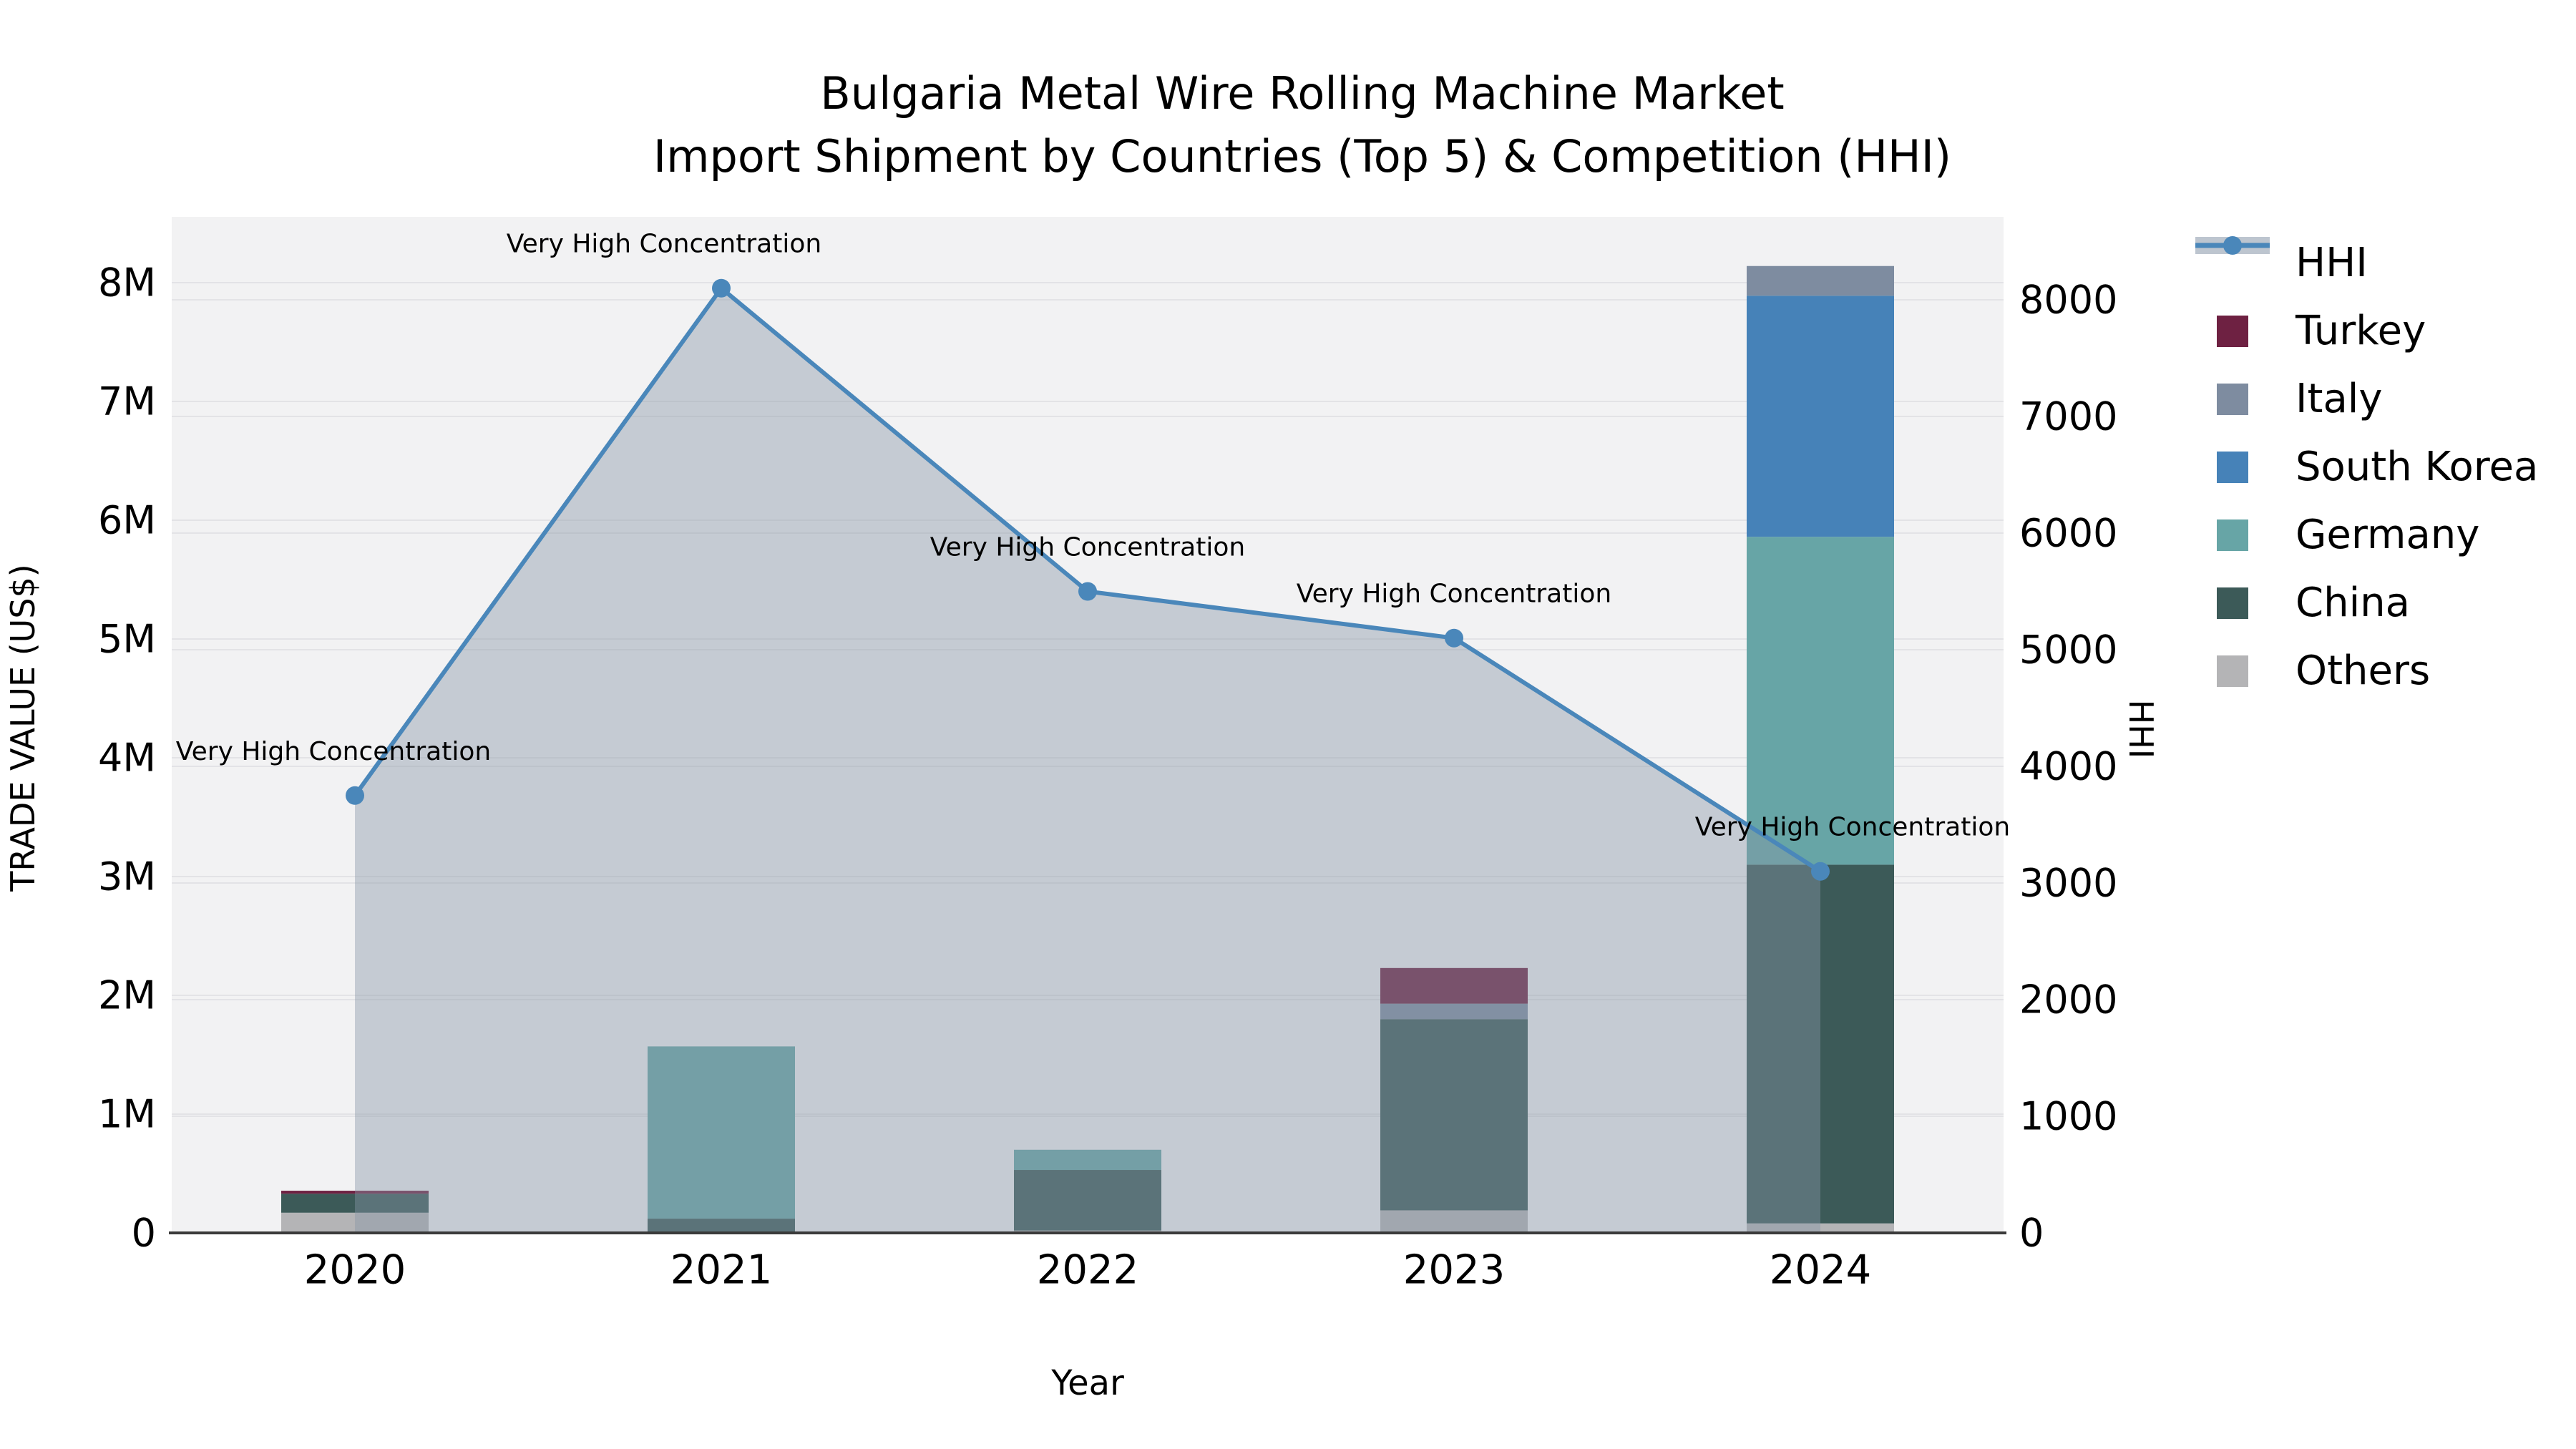 This screenshot has height=1449, width=2576. Describe the element at coordinates (2232, 399) in the screenshot. I see `italy-swatch-icon` at that location.